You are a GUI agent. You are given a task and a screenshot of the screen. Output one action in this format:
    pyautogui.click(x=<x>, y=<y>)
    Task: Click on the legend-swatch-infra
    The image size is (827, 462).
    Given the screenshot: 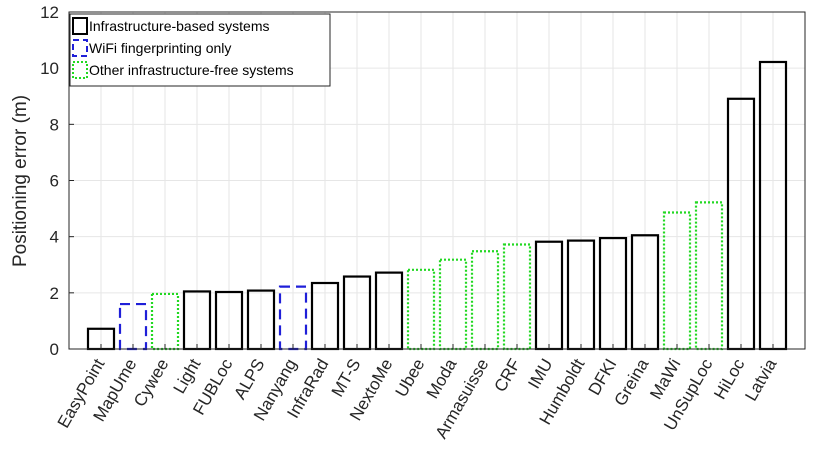 What is the action you would take?
    pyautogui.click(x=80, y=26)
    